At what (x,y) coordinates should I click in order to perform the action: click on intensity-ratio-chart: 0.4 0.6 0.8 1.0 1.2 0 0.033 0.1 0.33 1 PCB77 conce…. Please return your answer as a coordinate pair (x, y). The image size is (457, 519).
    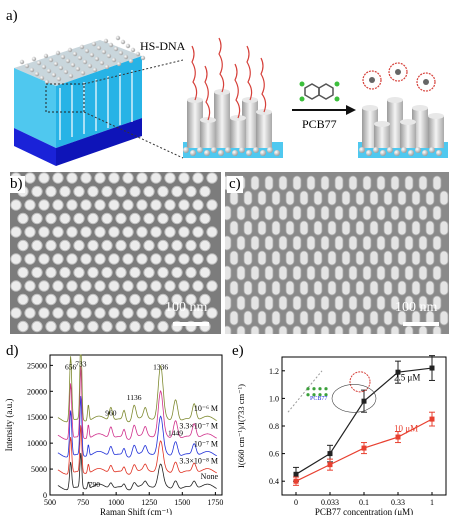
    Looking at the image, I should click on (341, 435).